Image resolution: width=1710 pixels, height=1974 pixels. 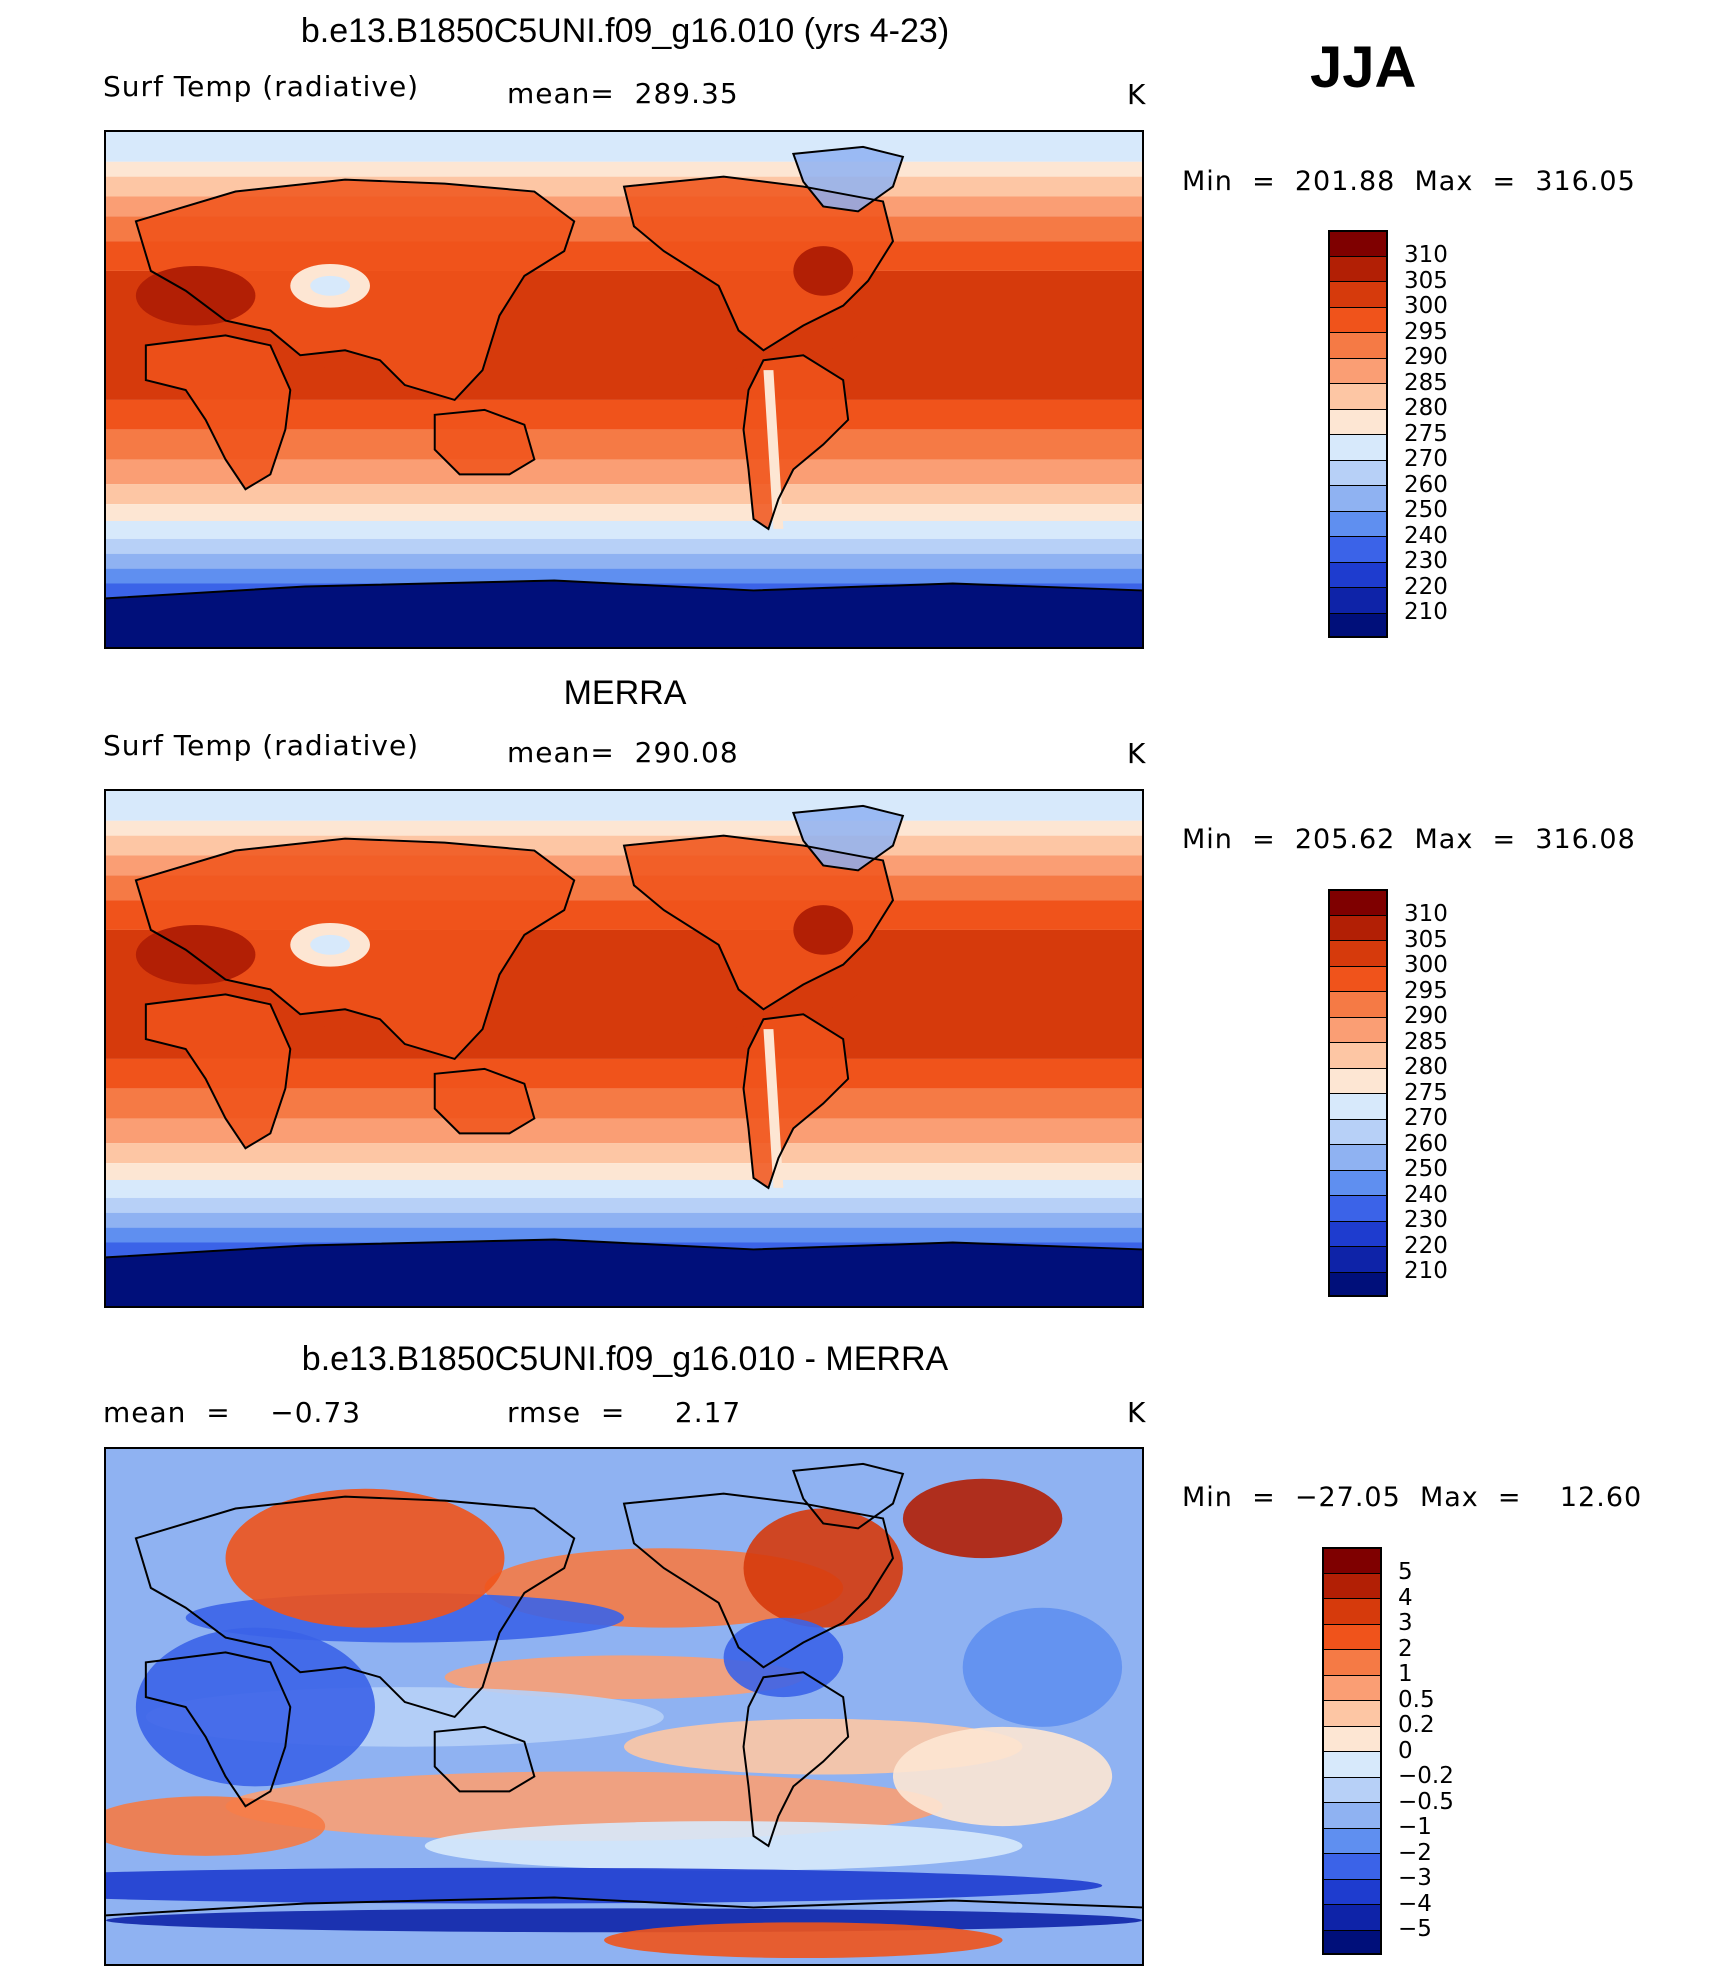 I want to click on colorbar-label: 3, so click(x=1405, y=1623).